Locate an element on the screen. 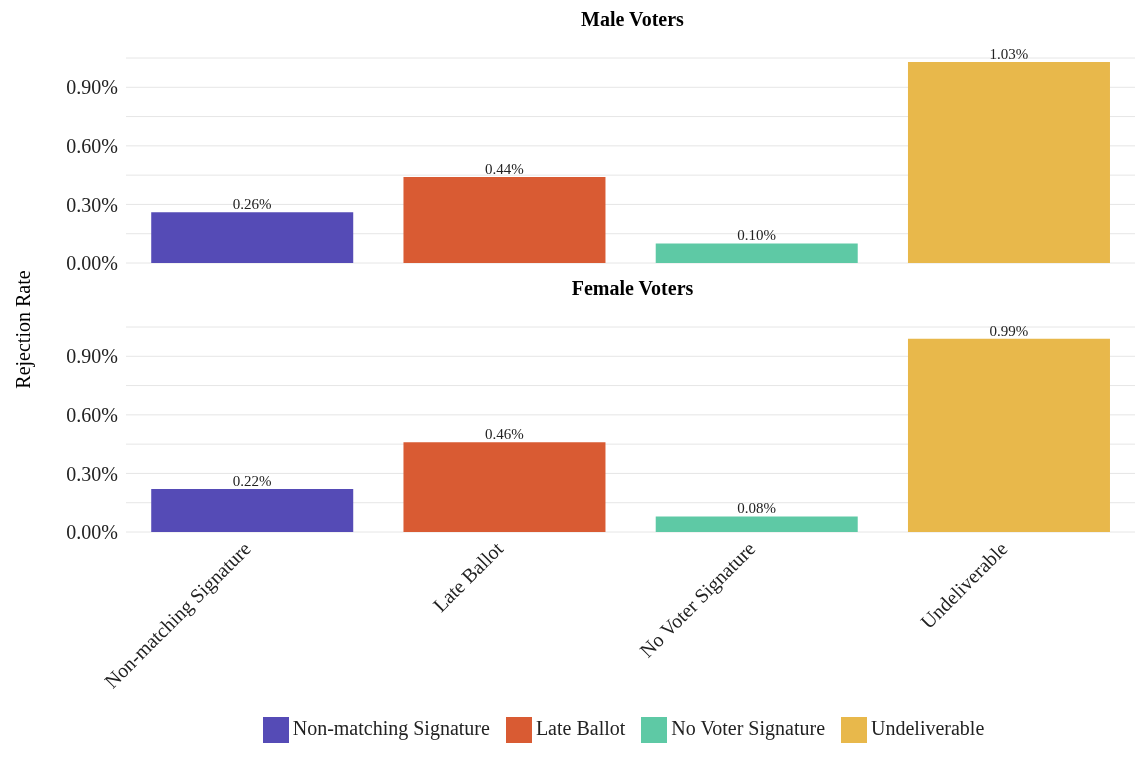 Image resolution: width=1145 pixels, height=783 pixels. legend-label: Late Ballot is located at coordinates (580, 728).